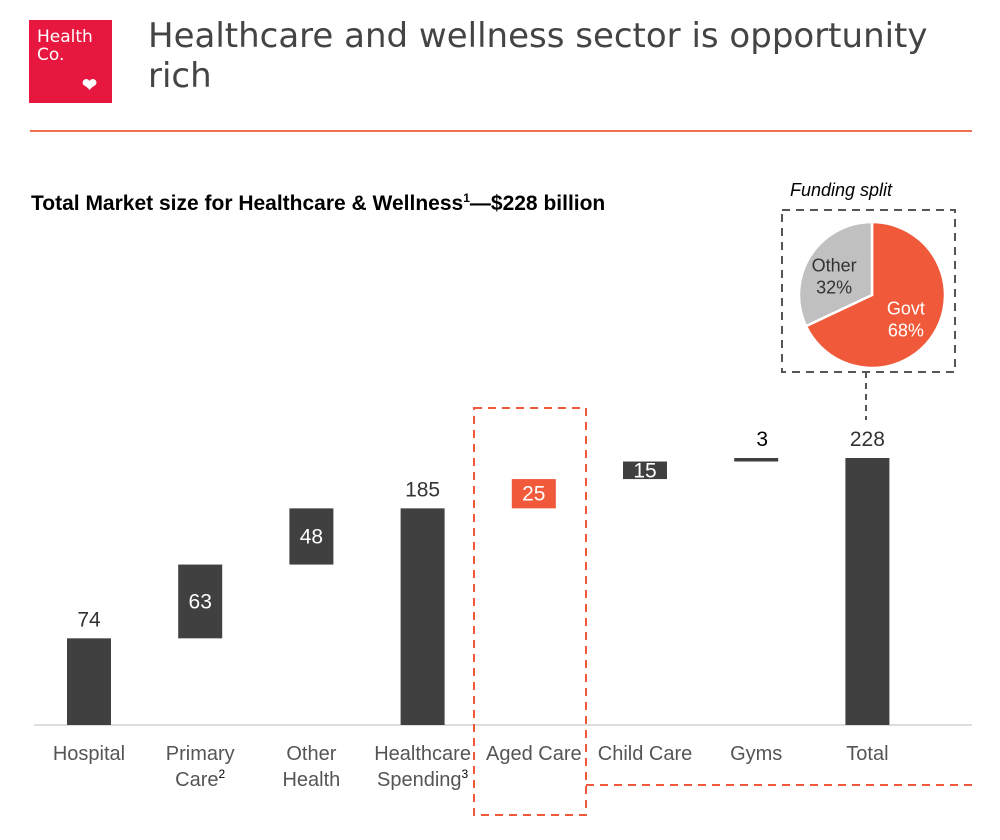  What do you see at coordinates (537, 203) in the screenshot?
I see `chart-title-suffix: —$228 billion` at bounding box center [537, 203].